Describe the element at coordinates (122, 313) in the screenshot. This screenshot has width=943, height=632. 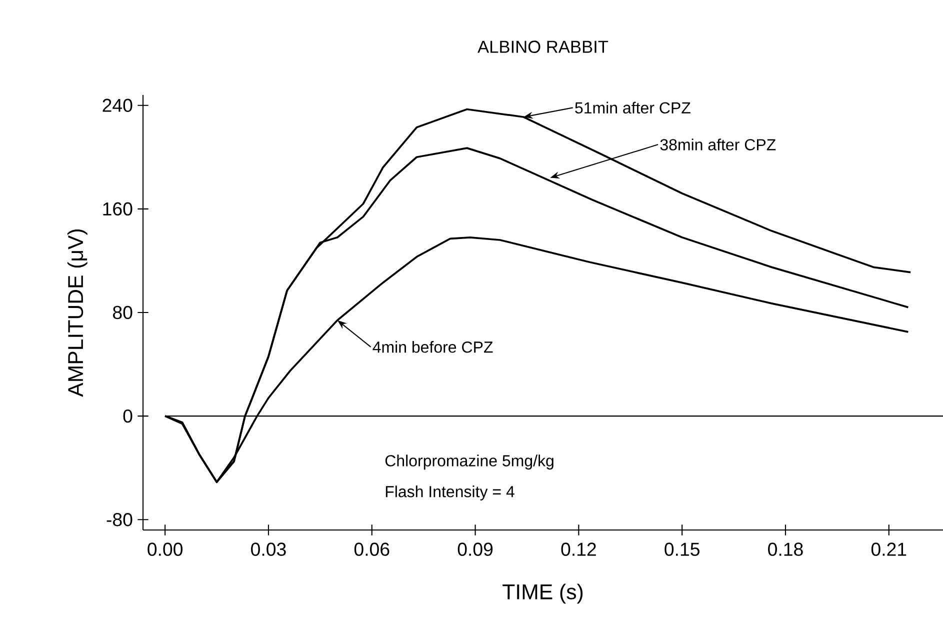
I see `y-tick-label: 80` at that location.